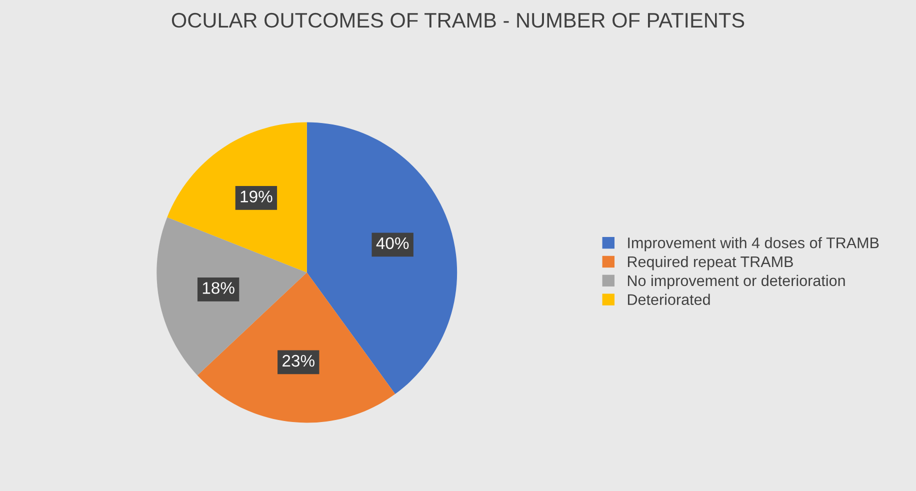 This screenshot has height=491, width=916. What do you see at coordinates (669, 300) in the screenshot?
I see `legend-label: Deteriorated` at bounding box center [669, 300].